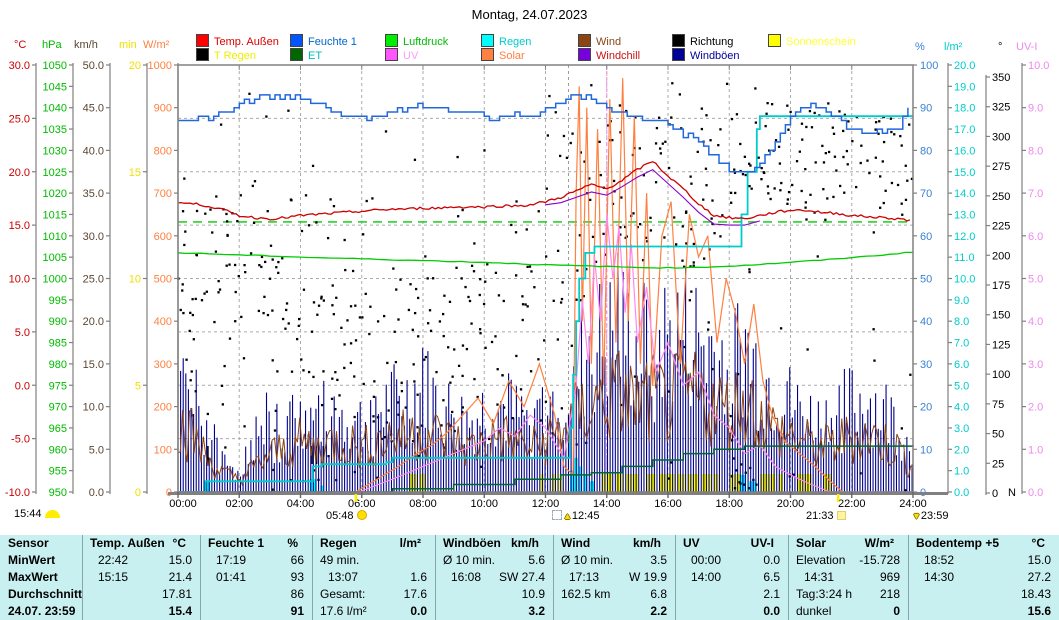 The image size is (1059, 620). I want to click on table-row: 24.07. 23:59, so click(41, 611).